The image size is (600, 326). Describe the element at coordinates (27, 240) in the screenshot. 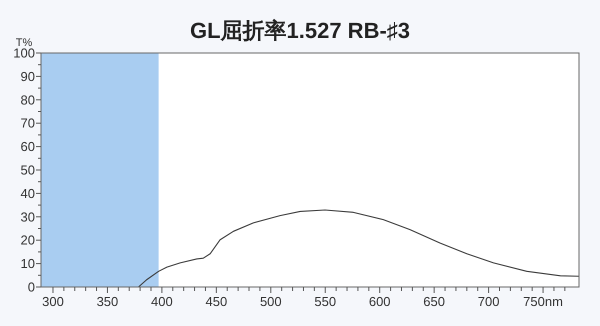

I see `y-tick-label: 20` at that location.